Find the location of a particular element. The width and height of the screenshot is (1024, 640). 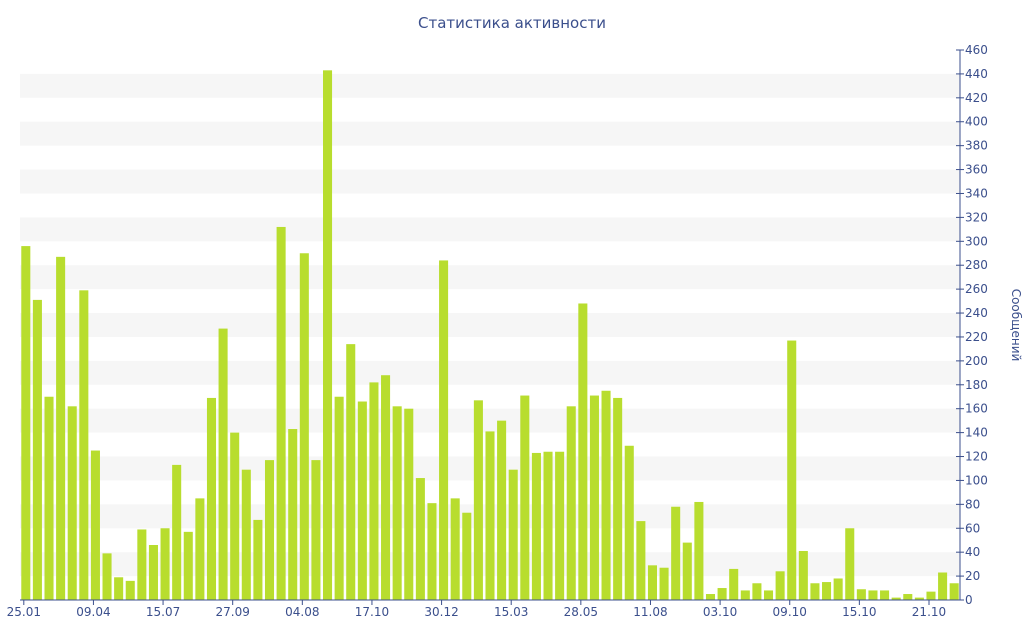

y-tick-label: 280 is located at coordinates (976, 265).